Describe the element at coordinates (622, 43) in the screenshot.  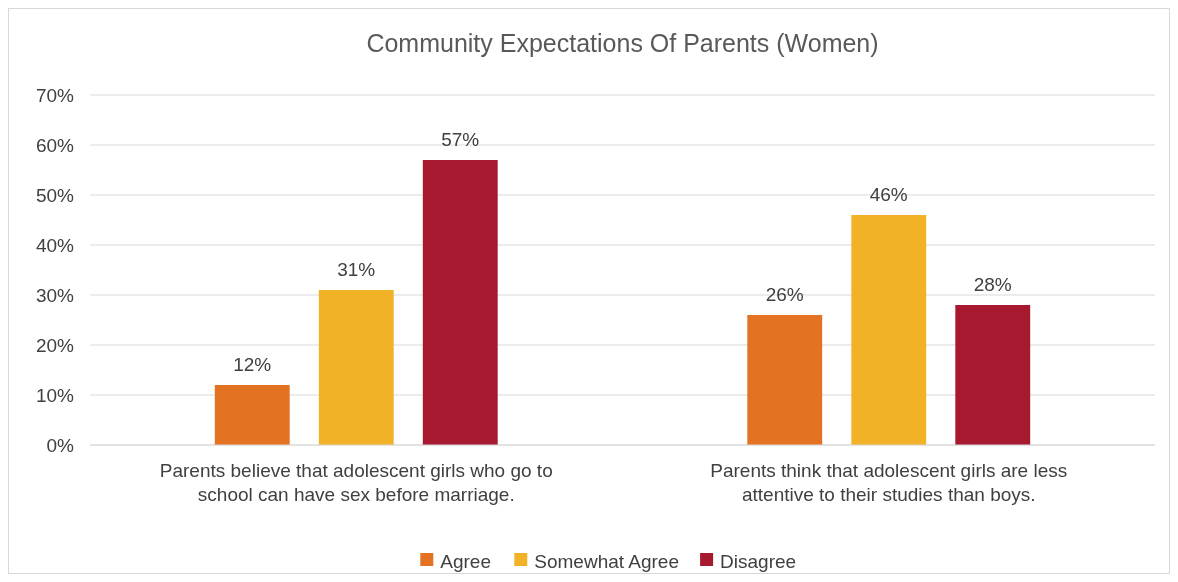
I see `chart-title: Community Expectations Of Parents (Women)` at that location.